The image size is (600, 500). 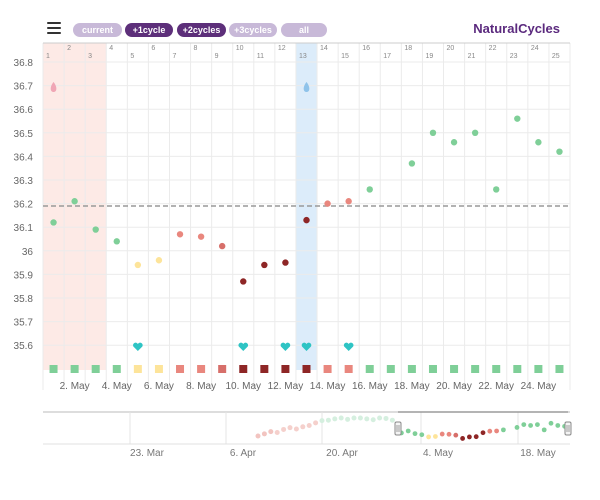 What do you see at coordinates (483, 428) in the screenshot?
I see `navigator-selection` at bounding box center [483, 428].